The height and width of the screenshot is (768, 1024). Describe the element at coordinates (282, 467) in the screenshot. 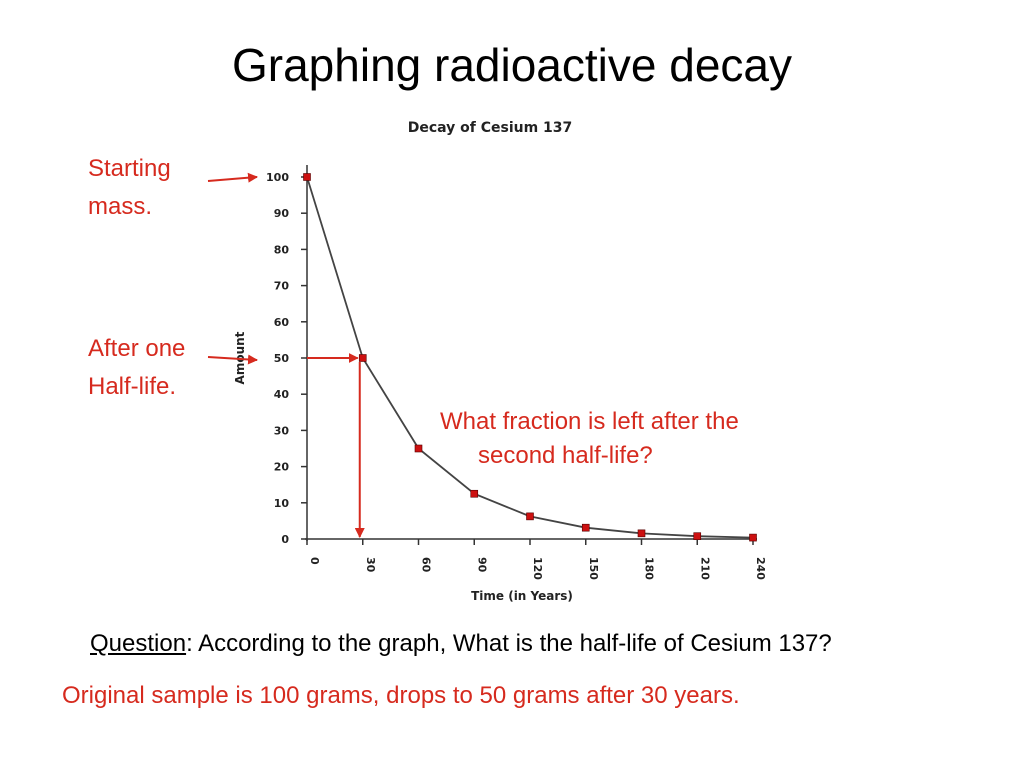

I see `y-tick-label: 20` at that location.